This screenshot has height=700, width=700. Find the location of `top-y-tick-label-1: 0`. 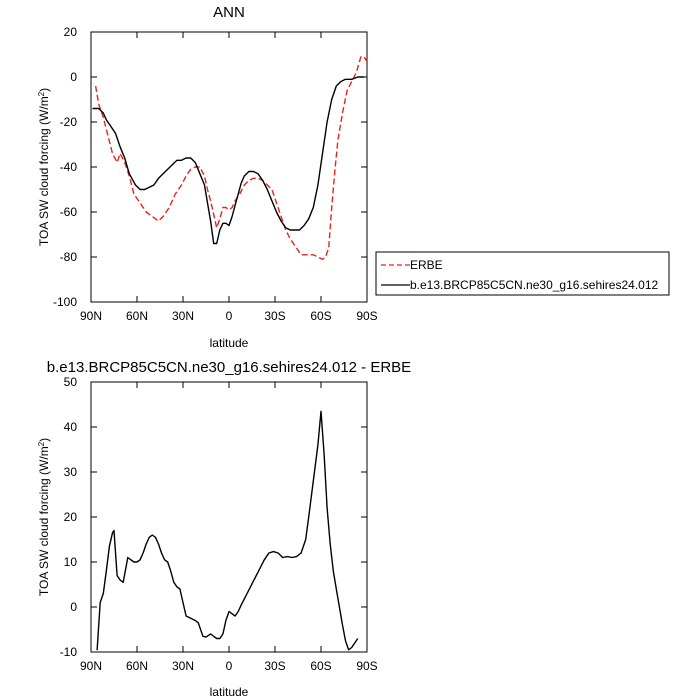

top-y-tick-label-1: 0 is located at coordinates (73, 77).